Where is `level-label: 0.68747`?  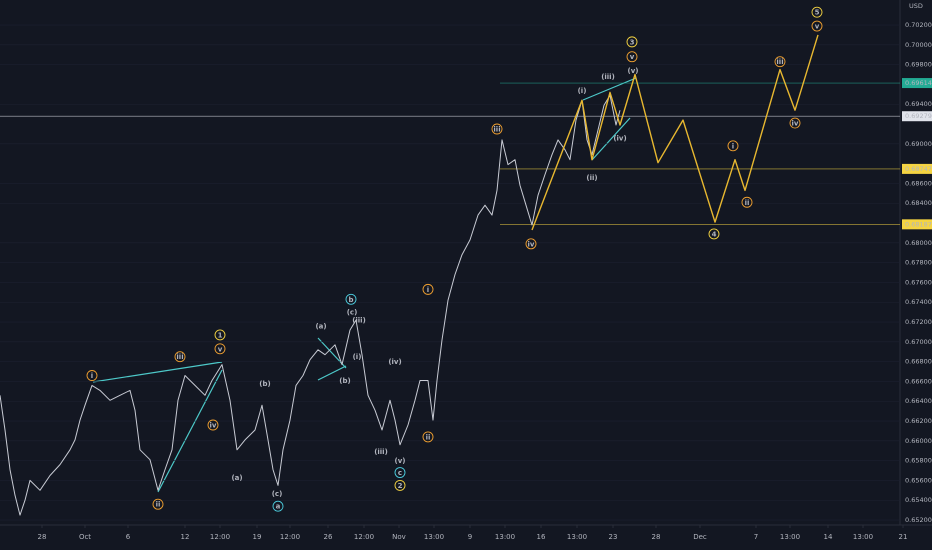
level-label: 0.68747 is located at coordinates (918, 169).